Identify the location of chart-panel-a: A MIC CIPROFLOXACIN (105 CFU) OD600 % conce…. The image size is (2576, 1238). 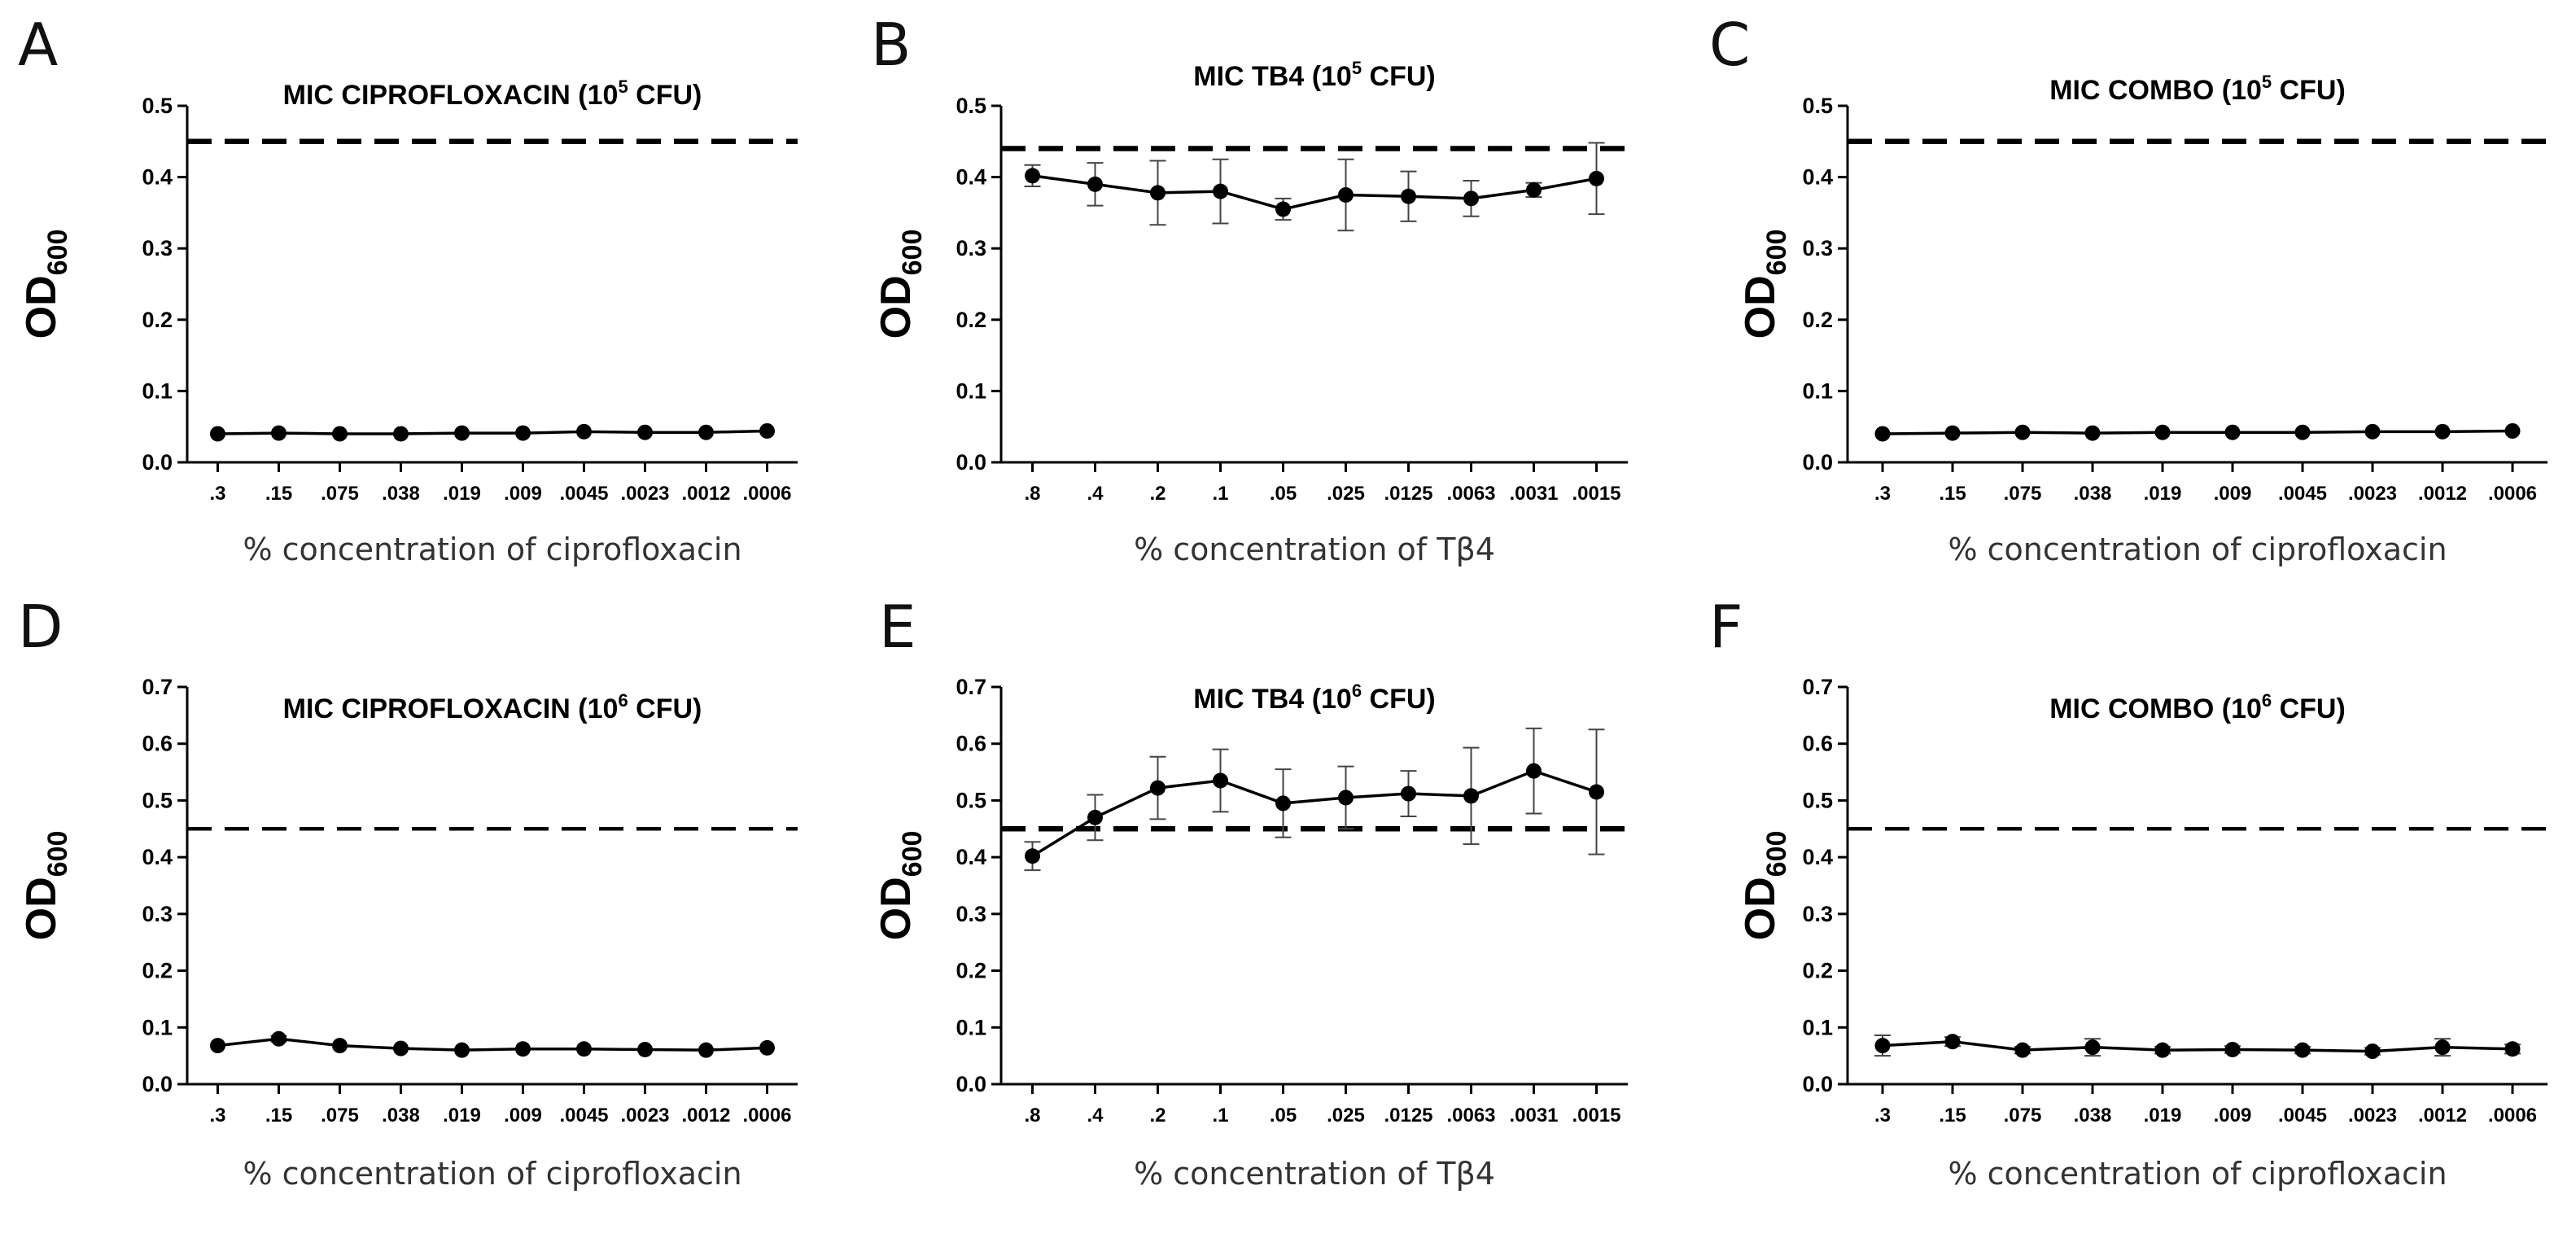
(408, 289).